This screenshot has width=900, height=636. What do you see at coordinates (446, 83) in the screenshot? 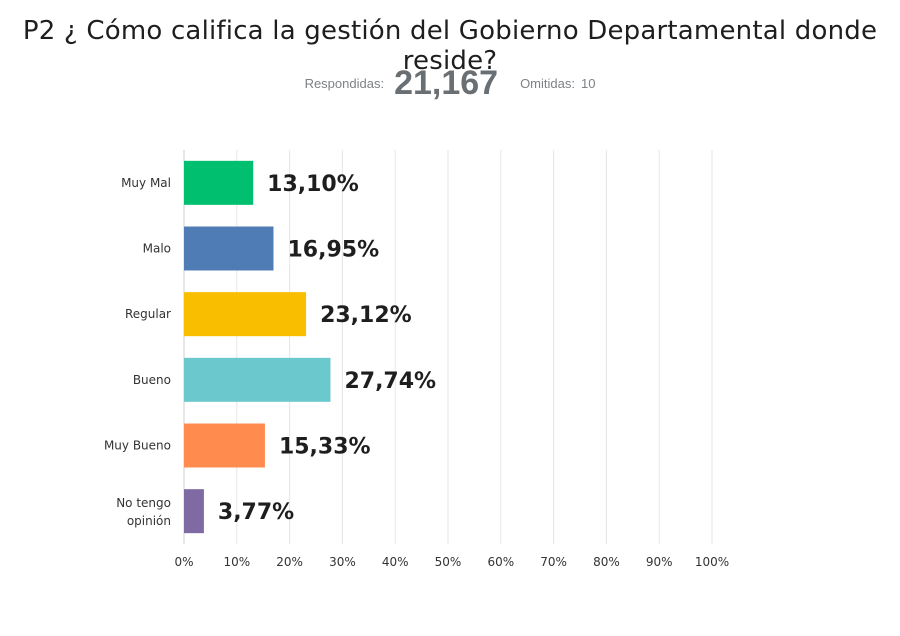
I see `answered-count: 21,167` at bounding box center [446, 83].